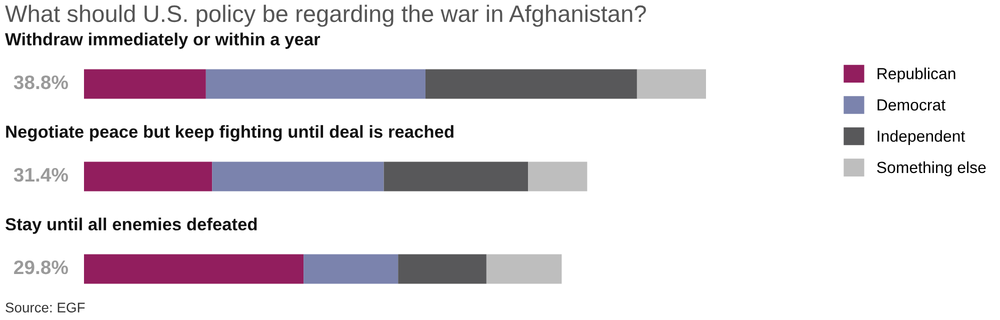  I want to click on text: 31.4%, so click(41, 175).